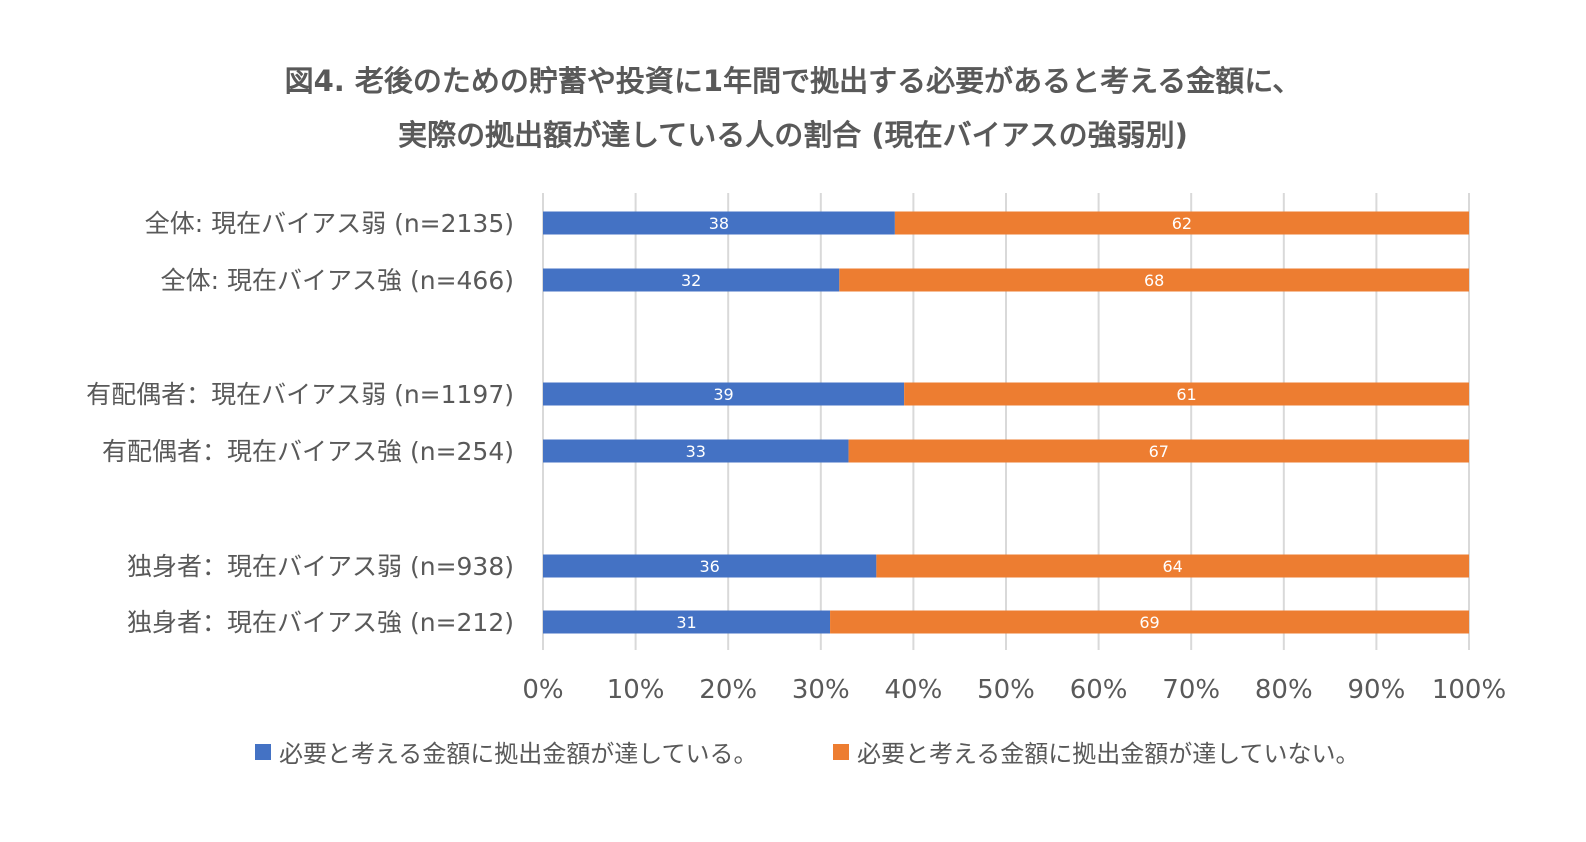 This screenshot has width=1586, height=842. I want to click on x-tick-label-1: 10%, so click(636, 690).